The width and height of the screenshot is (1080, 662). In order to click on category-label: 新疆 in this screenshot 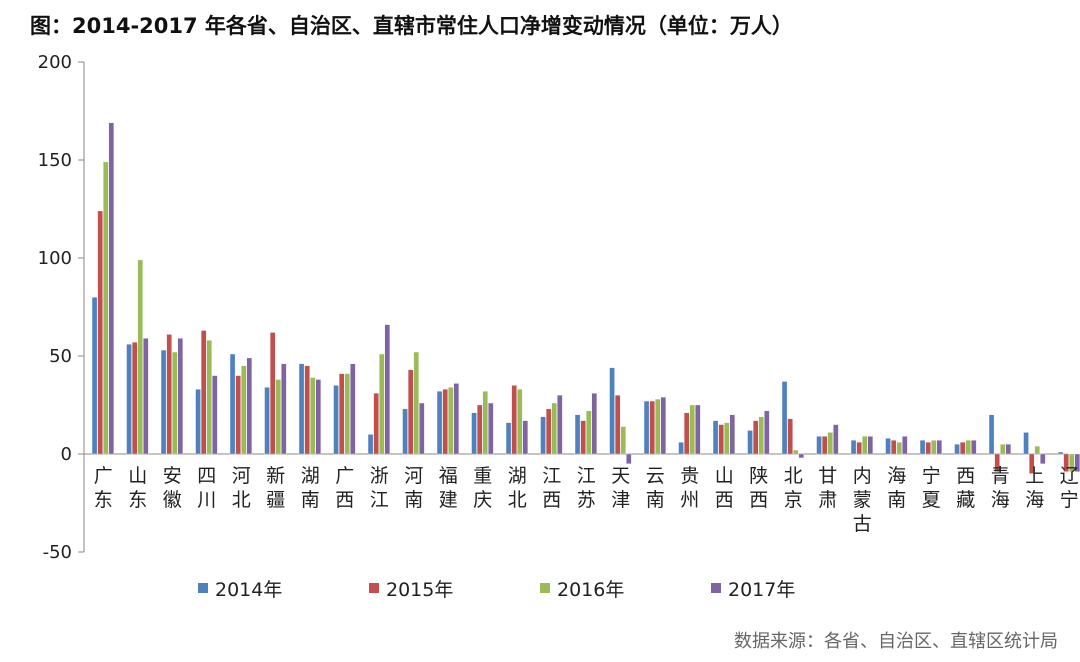, I will do `click(275, 488)`.